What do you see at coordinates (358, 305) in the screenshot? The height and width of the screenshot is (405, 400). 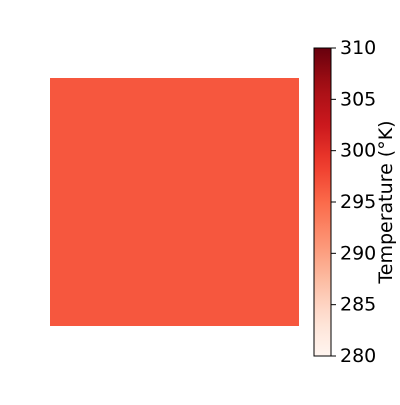 I see `colorbar-tick-label: 285` at bounding box center [358, 305].